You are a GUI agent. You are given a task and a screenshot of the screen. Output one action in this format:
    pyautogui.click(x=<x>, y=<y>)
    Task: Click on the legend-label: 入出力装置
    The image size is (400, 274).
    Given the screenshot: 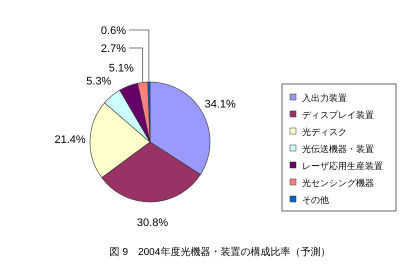 What is the action you would take?
    pyautogui.click(x=324, y=98)
    